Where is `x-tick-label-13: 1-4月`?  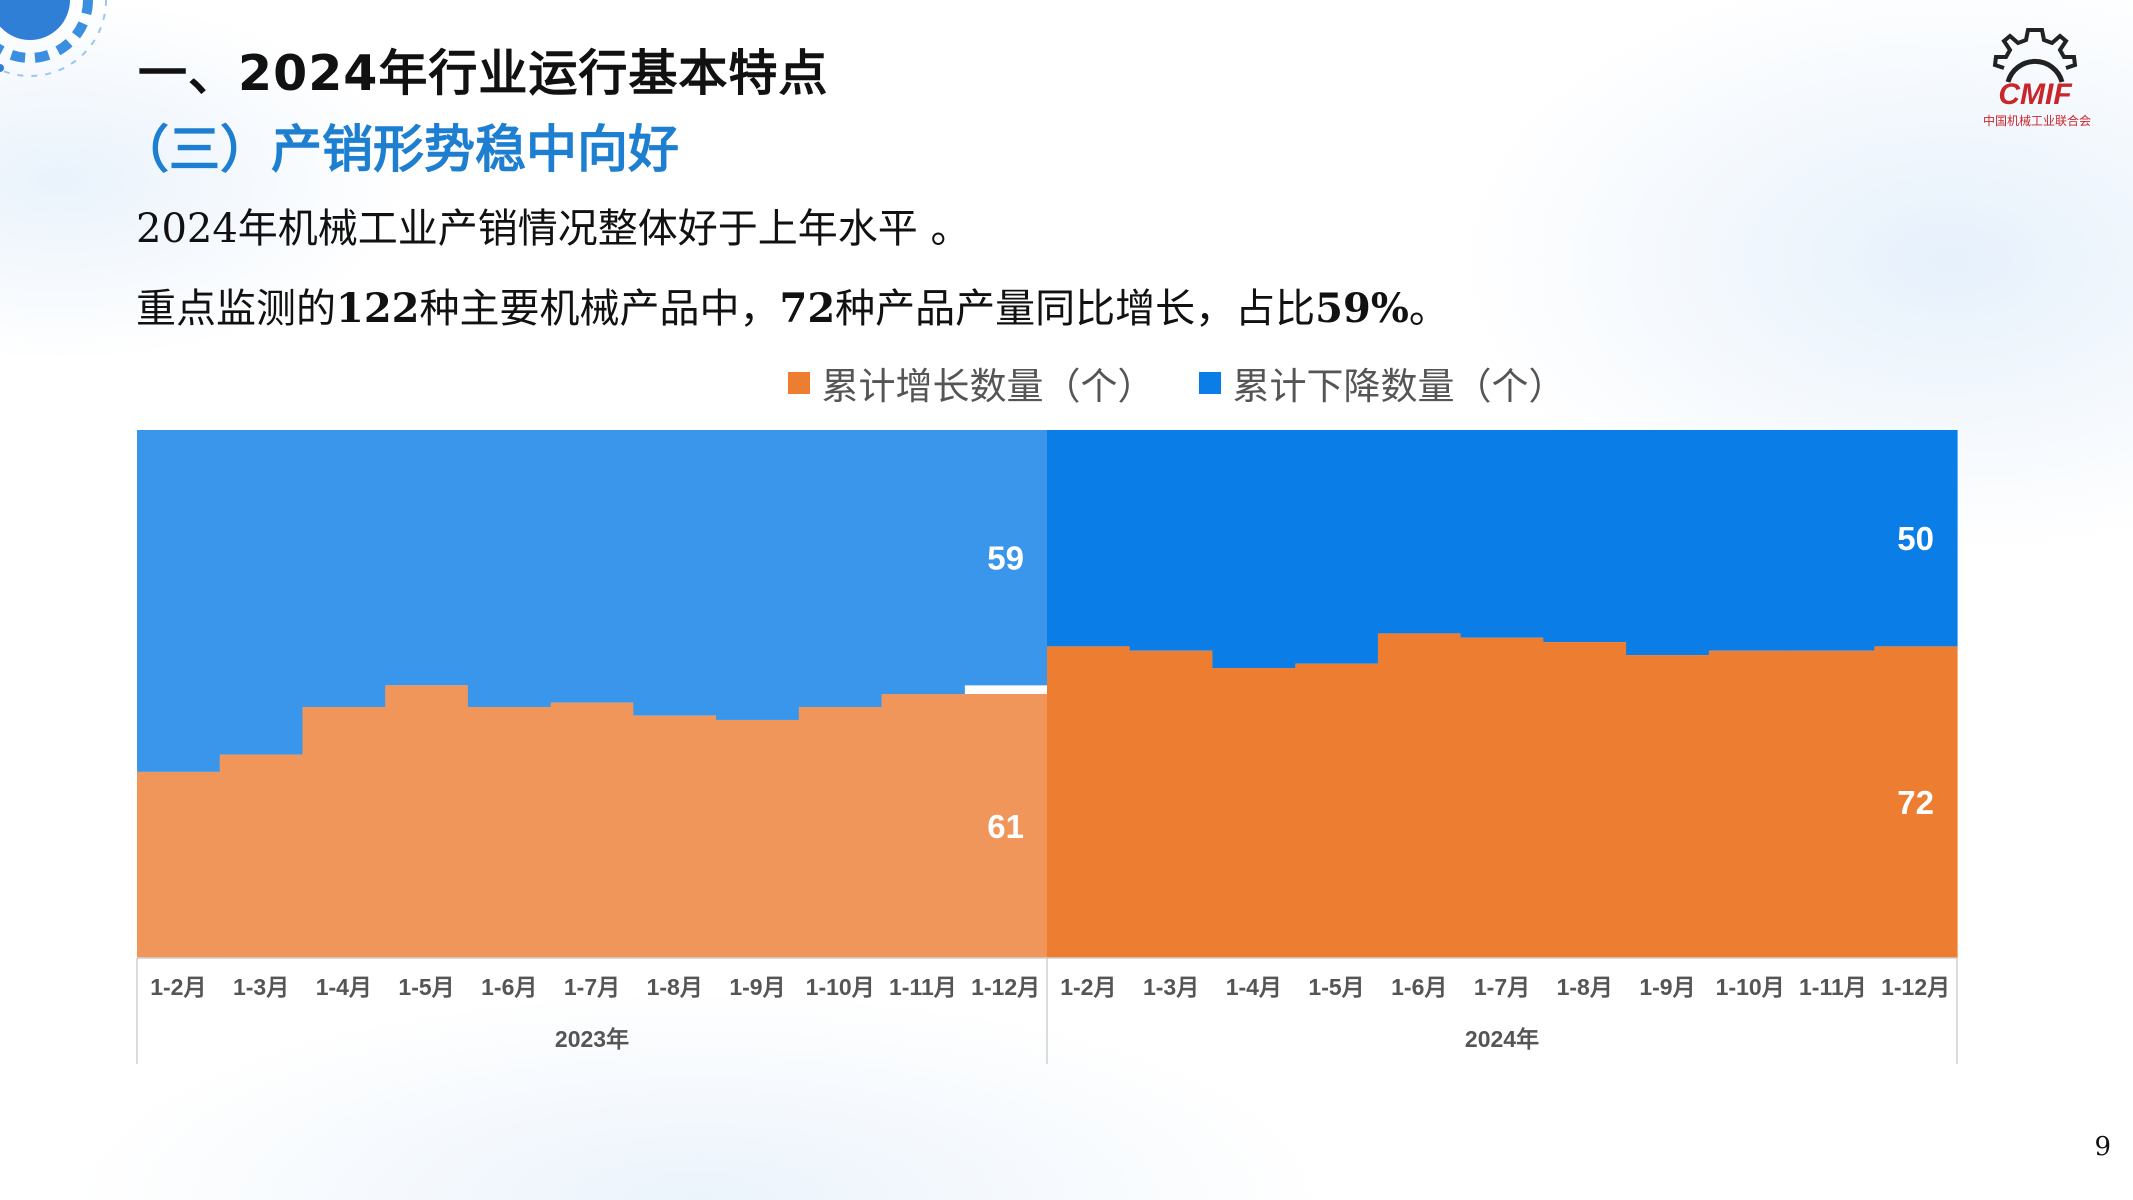 x-tick-label-13: 1-4月 is located at coordinates (1254, 987).